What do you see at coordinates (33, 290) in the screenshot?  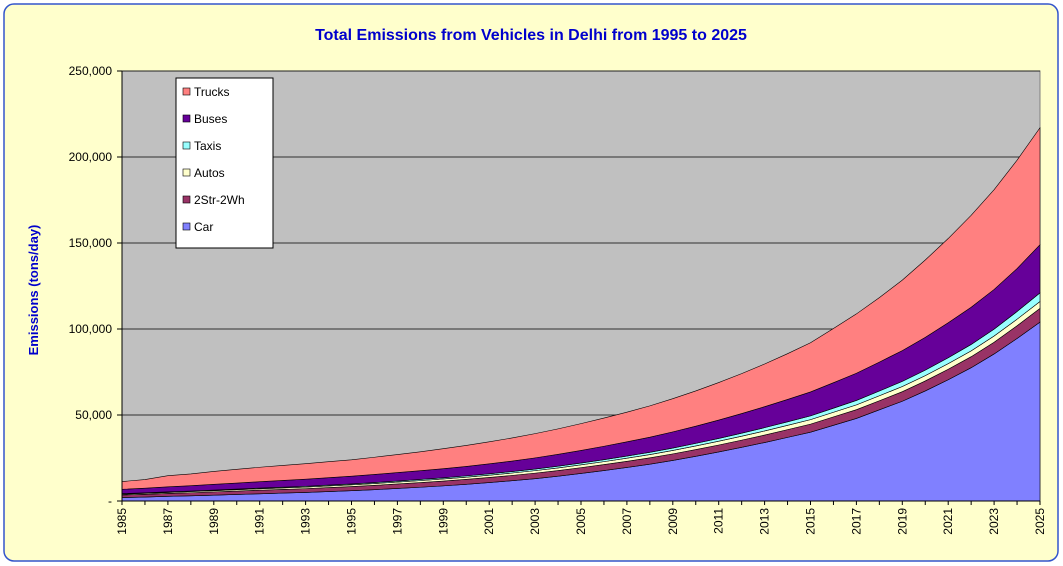 I see `y-axis-title: Emissions (tons/day)` at bounding box center [33, 290].